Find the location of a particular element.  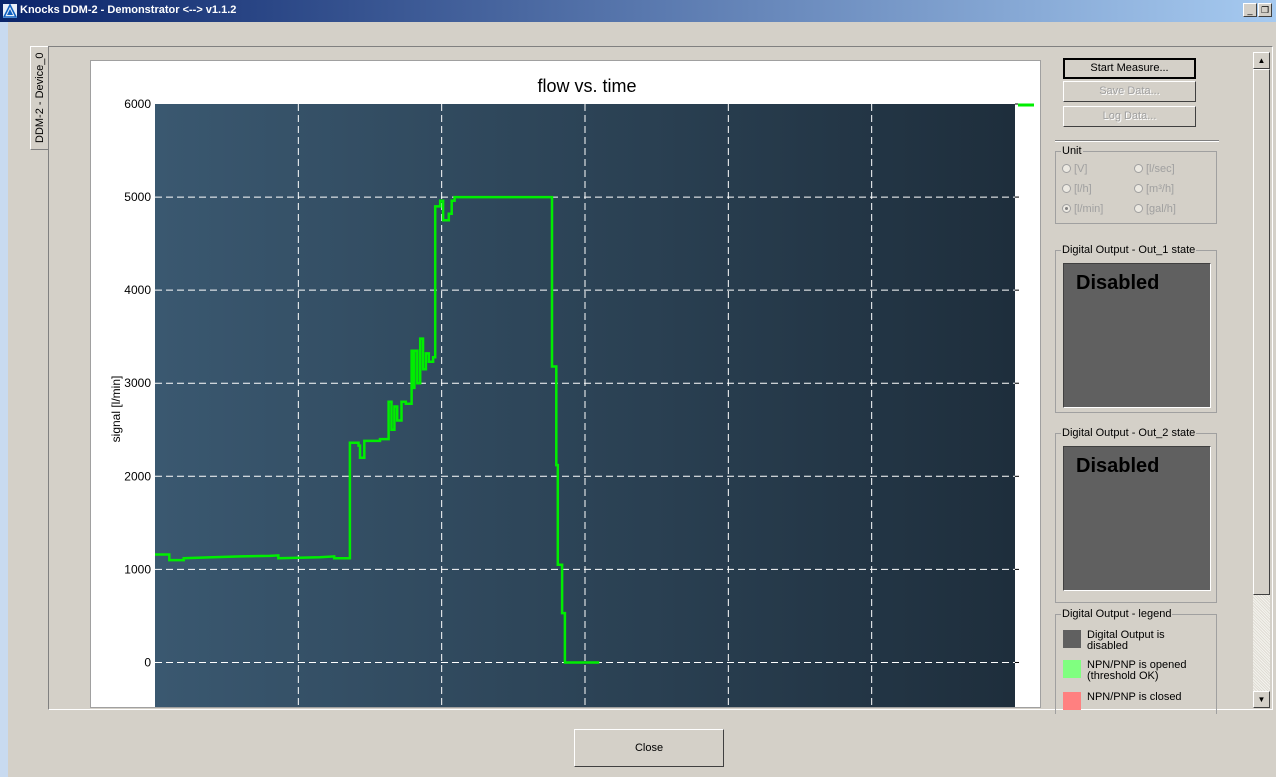

unit-radio-l-sec: [l/sec] is located at coordinates (1154, 169).